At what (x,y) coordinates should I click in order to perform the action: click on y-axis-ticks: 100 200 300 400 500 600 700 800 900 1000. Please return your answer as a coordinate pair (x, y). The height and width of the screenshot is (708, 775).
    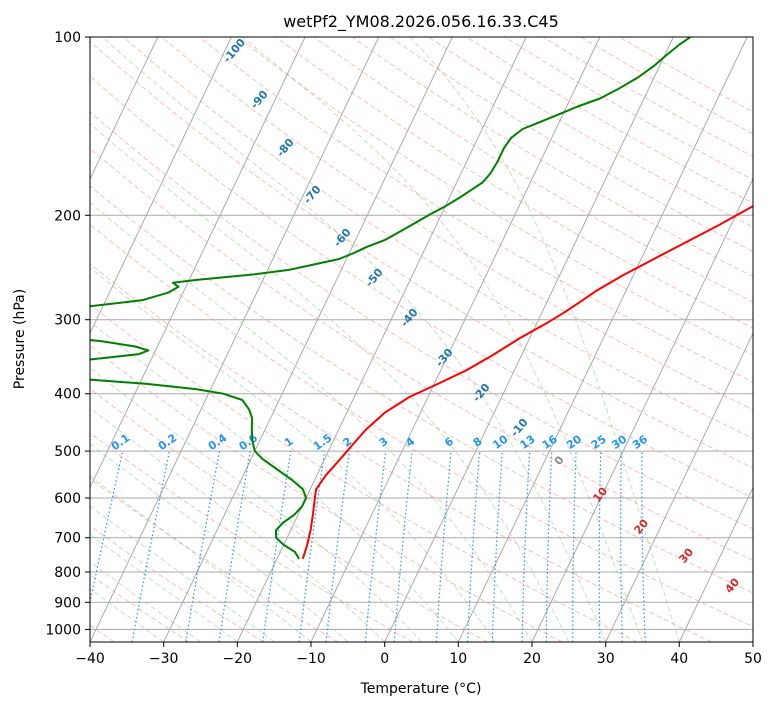
    Looking at the image, I should click on (67, 334).